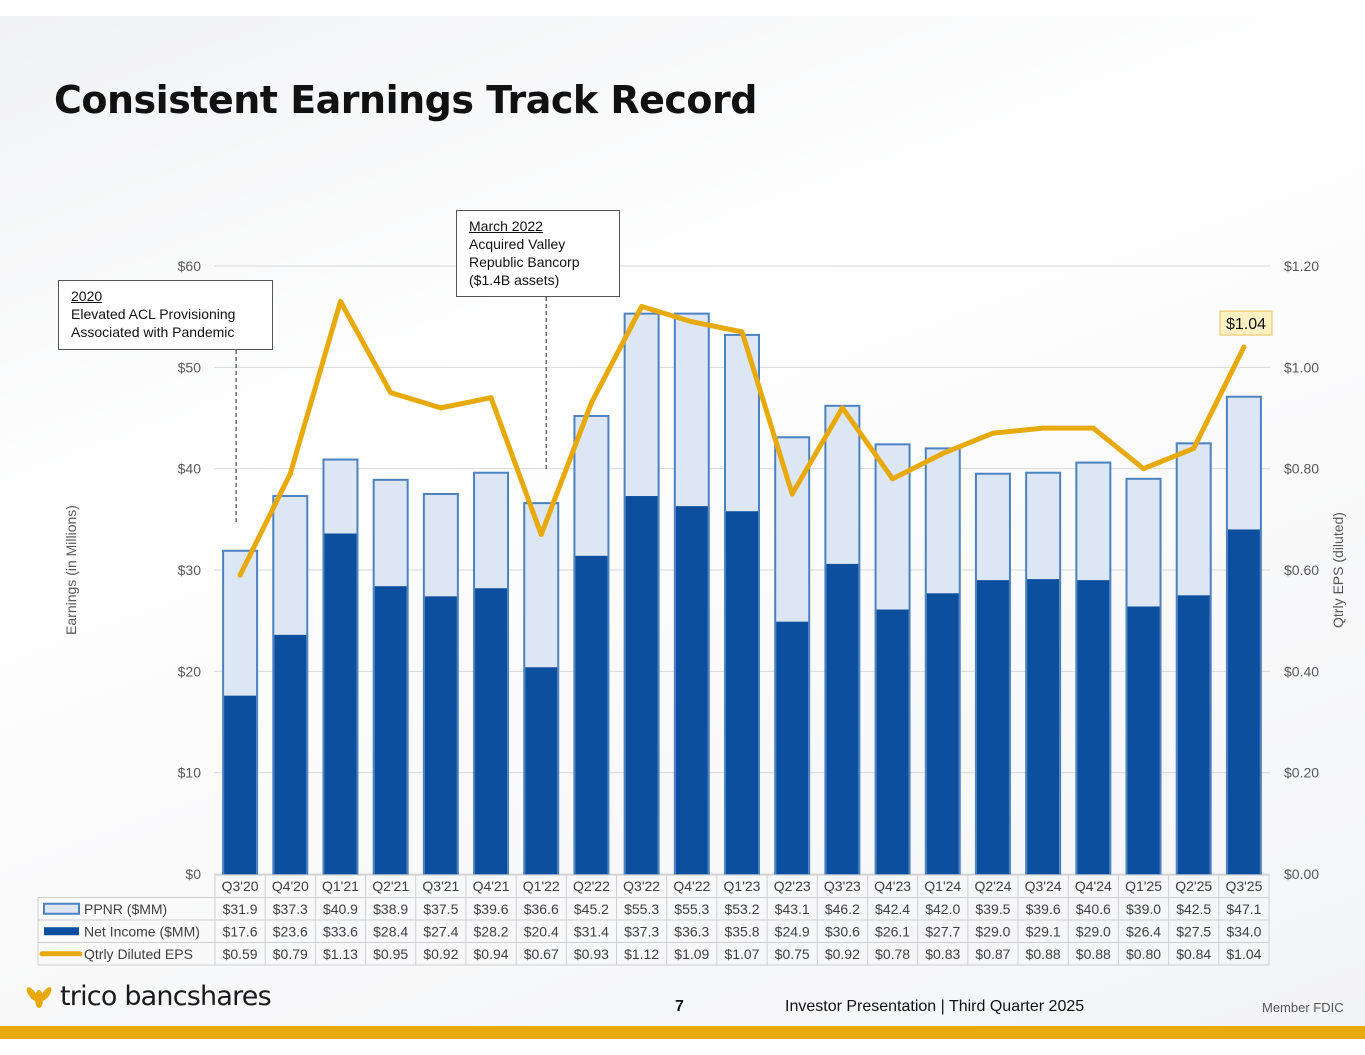 This screenshot has width=1365, height=1055. I want to click on data-label: $17.6, so click(240, 931).